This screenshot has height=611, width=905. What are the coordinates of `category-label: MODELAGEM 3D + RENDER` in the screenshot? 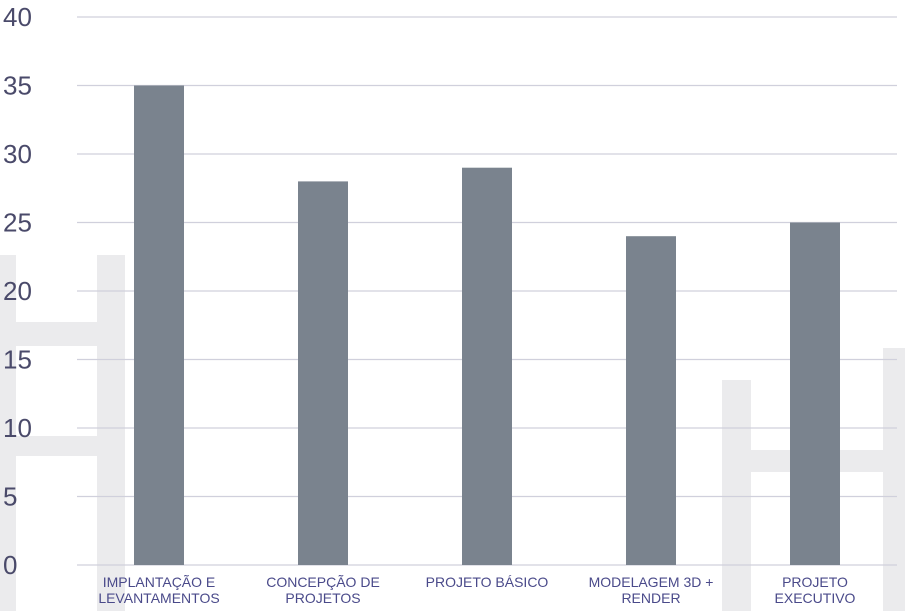 It's located at (651, 590).